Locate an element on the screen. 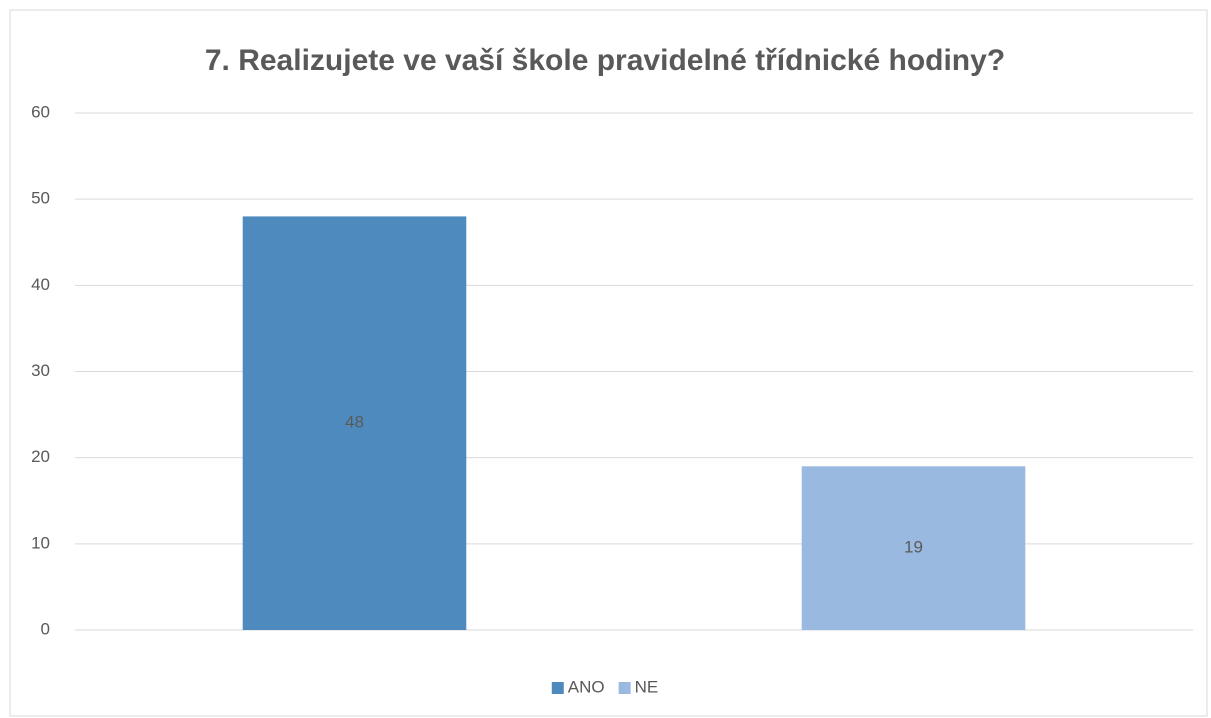 This screenshot has height=718, width=1211. data-label: 19 is located at coordinates (913, 547).